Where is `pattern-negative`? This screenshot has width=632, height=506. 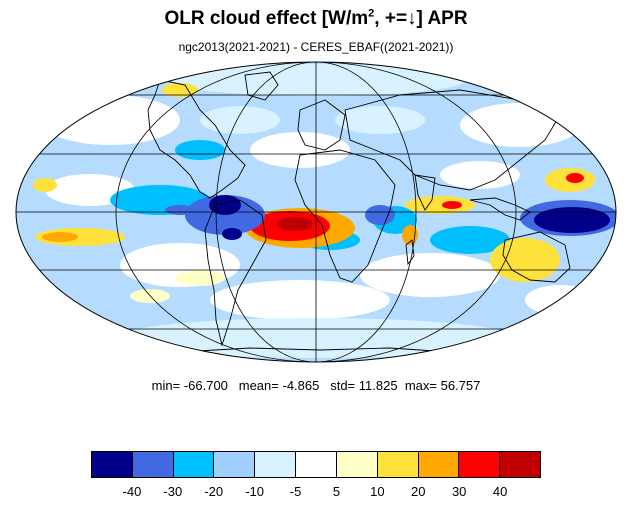
pattern-negative is located at coordinates (390, 217).